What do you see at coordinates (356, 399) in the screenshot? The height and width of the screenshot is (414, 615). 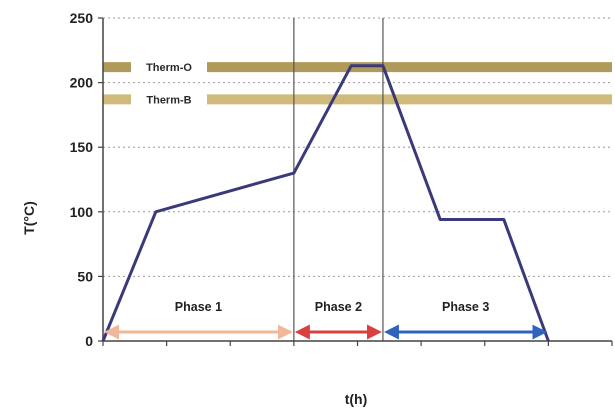 I see `x-axis-title: t(h)` at bounding box center [356, 399].